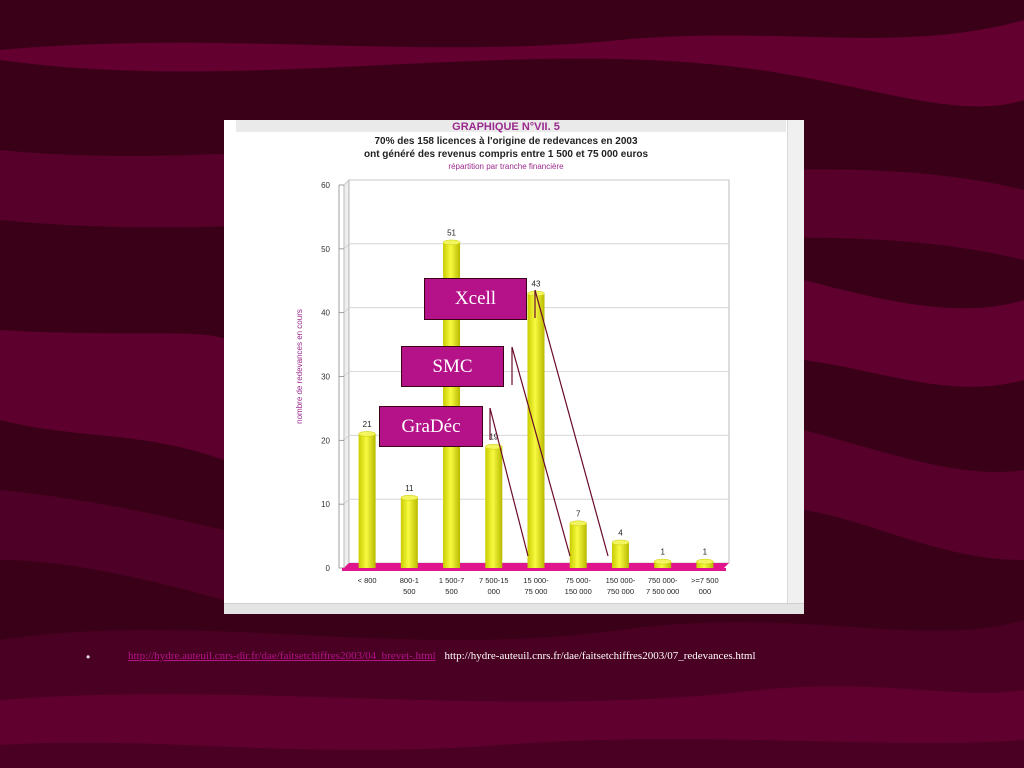  What do you see at coordinates (325, 249) in the screenshot?
I see `y-tick-label: 50` at bounding box center [325, 249].